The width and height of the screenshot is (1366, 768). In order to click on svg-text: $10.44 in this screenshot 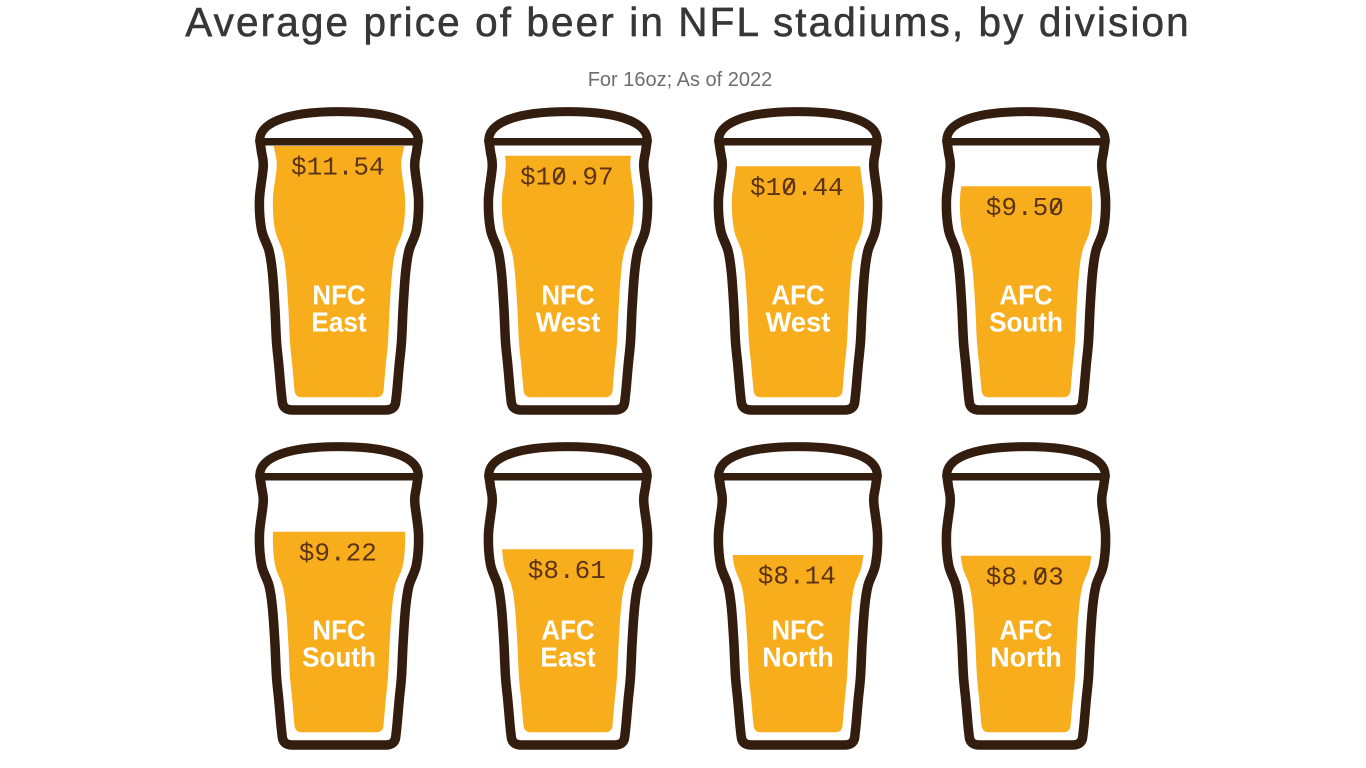, I will do `click(797, 187)`.